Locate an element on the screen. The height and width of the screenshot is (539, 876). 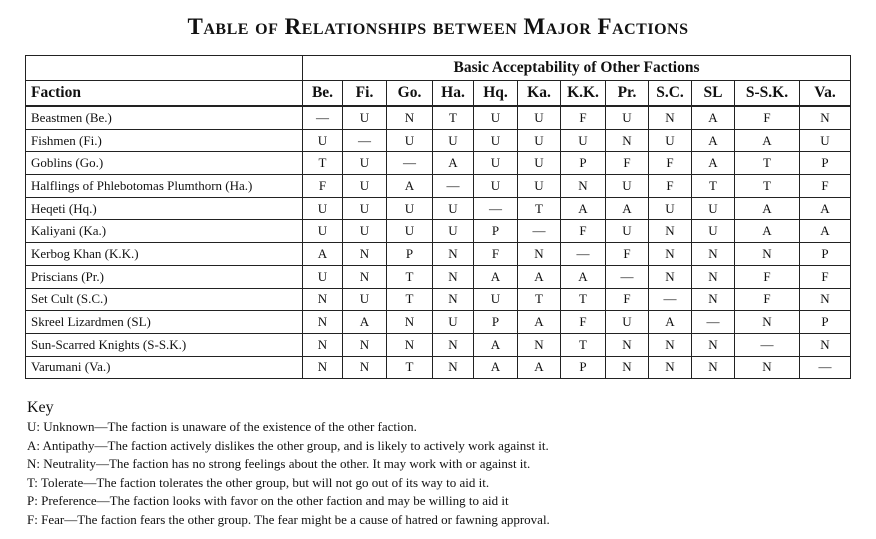
column-header: Fi. is located at coordinates (364, 93).